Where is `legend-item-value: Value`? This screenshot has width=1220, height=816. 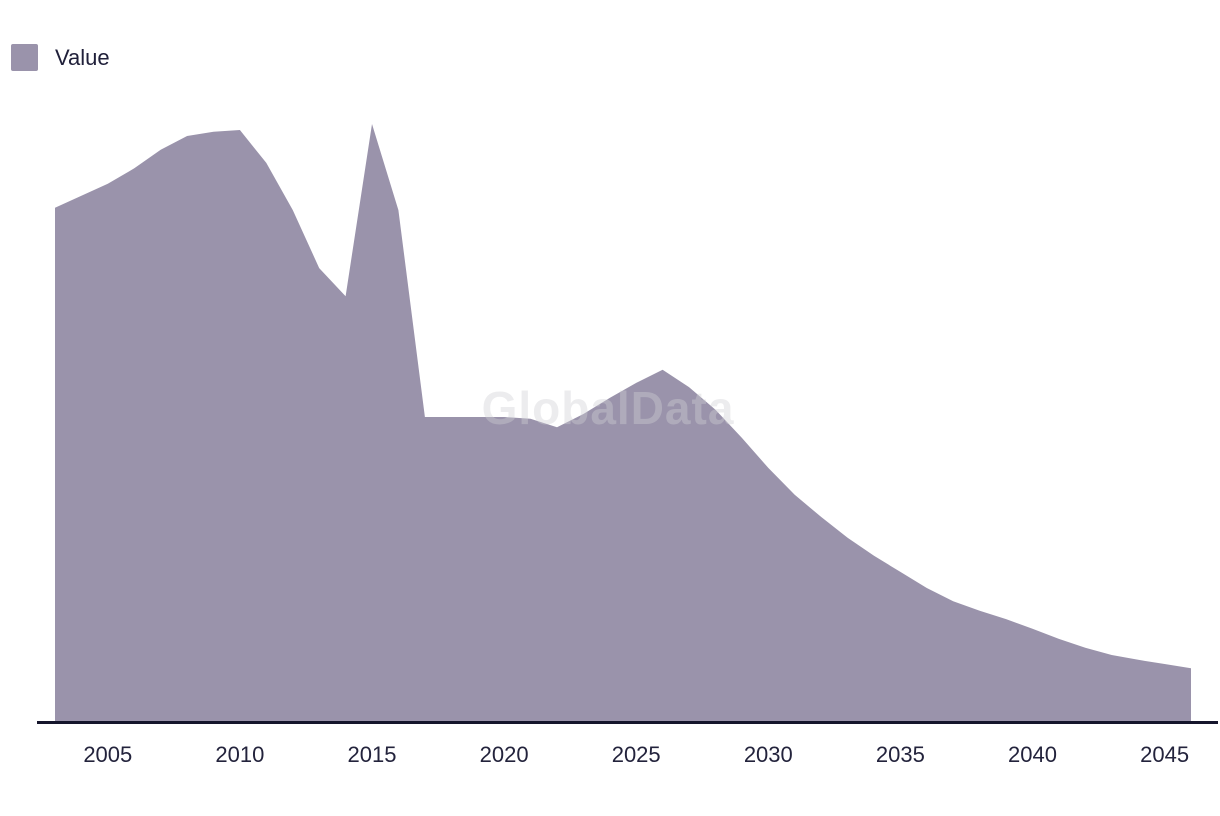 legend-item-value: Value is located at coordinates (60, 57).